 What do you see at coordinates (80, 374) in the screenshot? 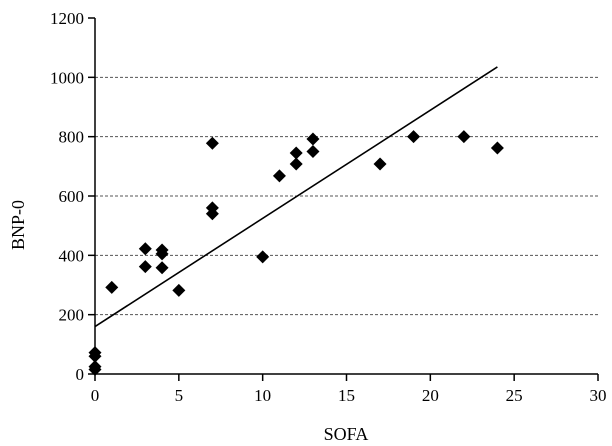
I see `y-tick-label: 0` at bounding box center [80, 374].